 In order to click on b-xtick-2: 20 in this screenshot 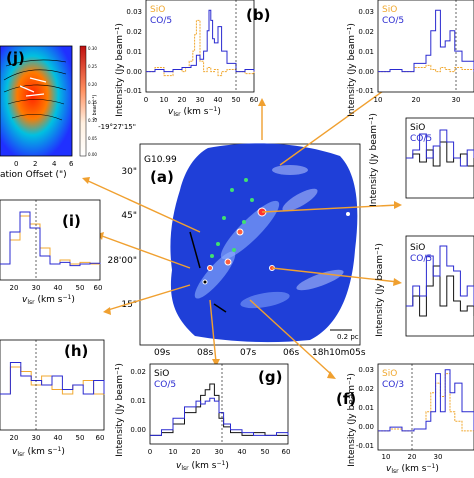, I will do `click(182, 100)`.